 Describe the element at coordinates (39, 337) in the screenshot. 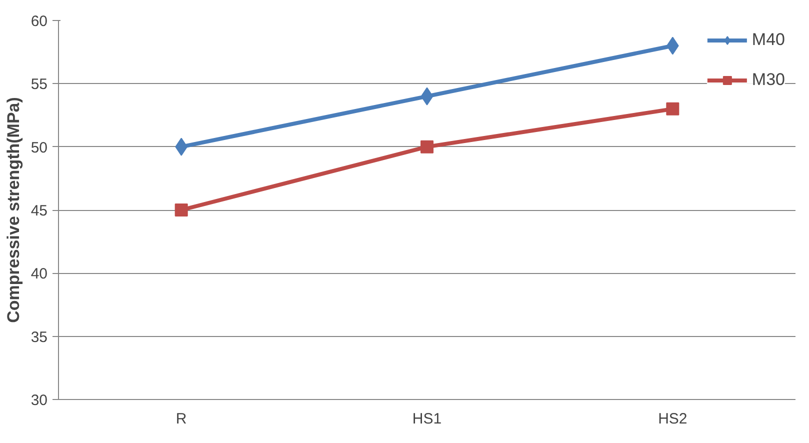

I see `y-tick-label: 35` at that location.